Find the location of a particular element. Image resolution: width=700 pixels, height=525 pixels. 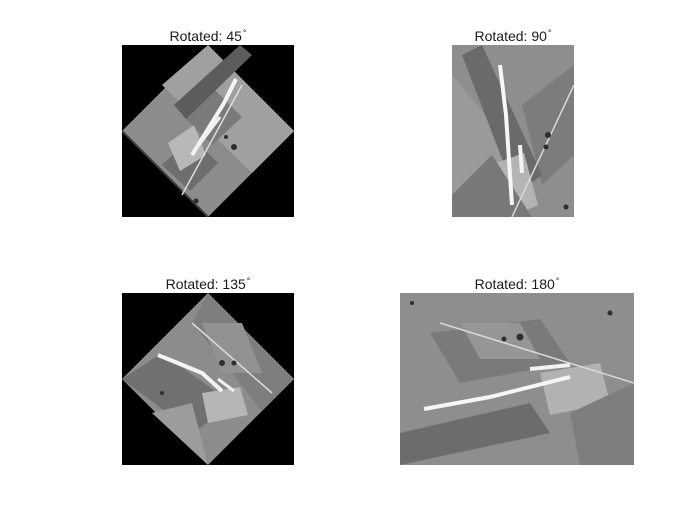

subplot-title-135: Rotated: 135° is located at coordinates (208, 284).